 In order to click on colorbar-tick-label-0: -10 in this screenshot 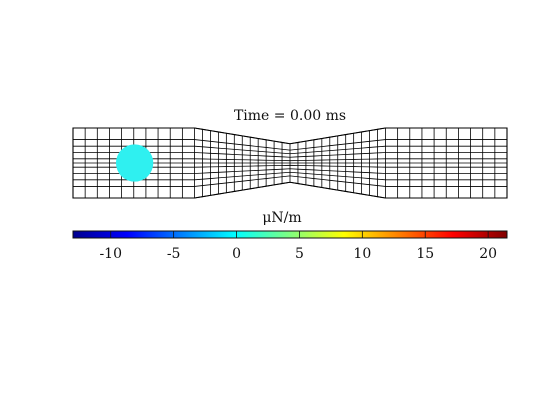, I will do `click(110, 254)`.